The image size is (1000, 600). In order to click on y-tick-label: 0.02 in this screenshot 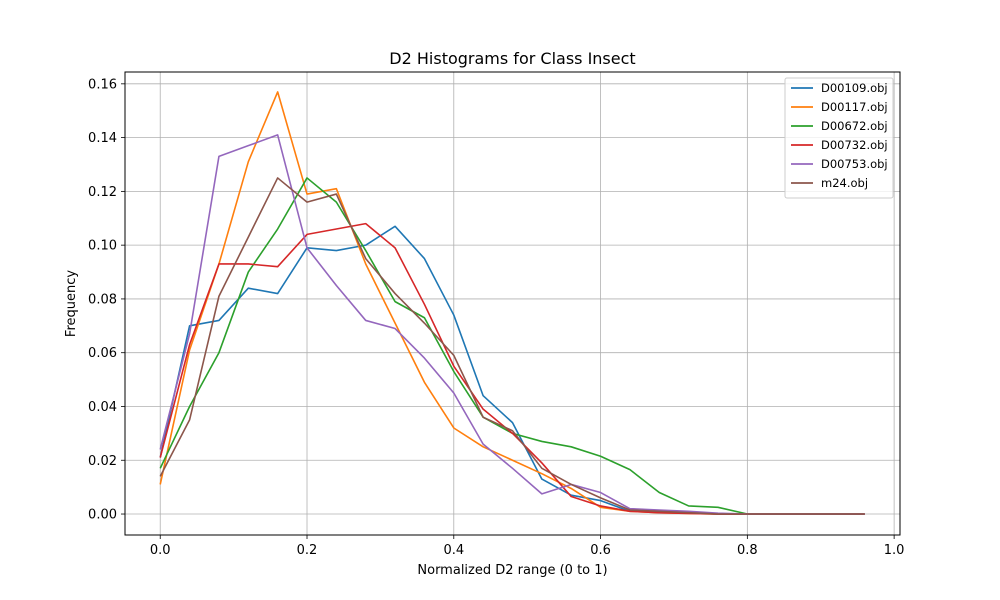, I will do `click(102, 461)`.